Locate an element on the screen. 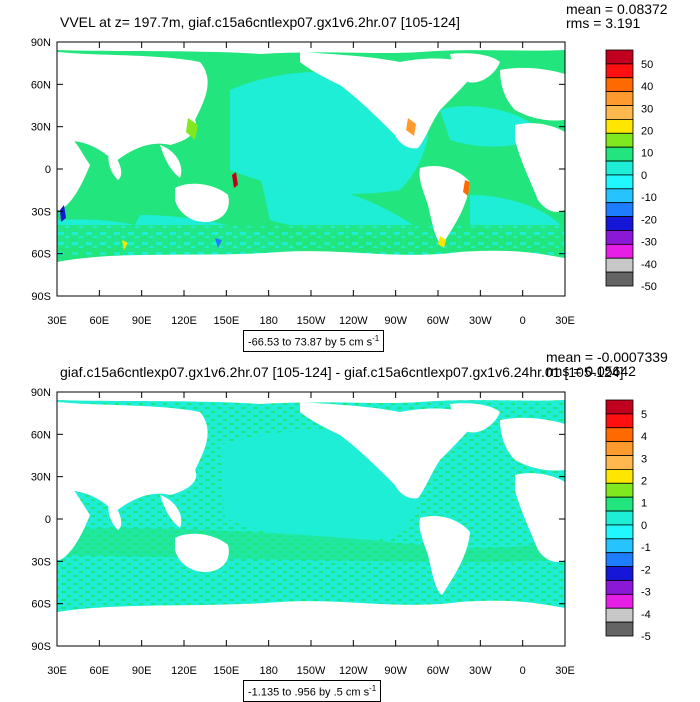  bottom-lon-label: 180 is located at coordinates (268, 671).